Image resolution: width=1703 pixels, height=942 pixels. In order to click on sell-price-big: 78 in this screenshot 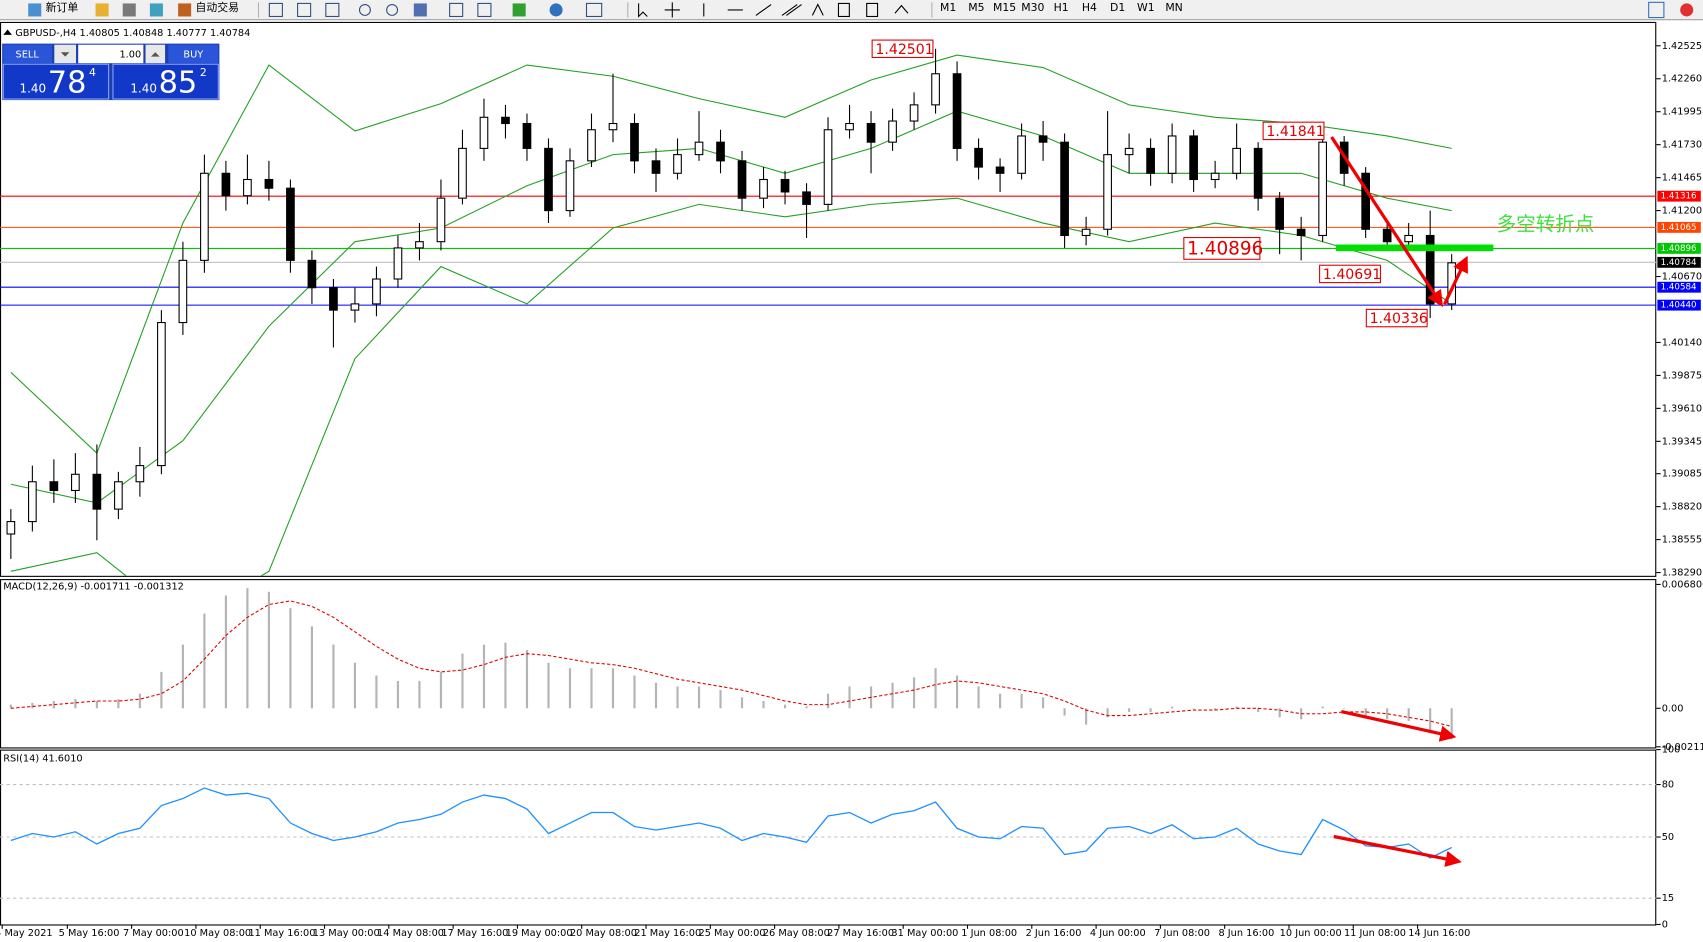, I will do `click(67, 82)`.